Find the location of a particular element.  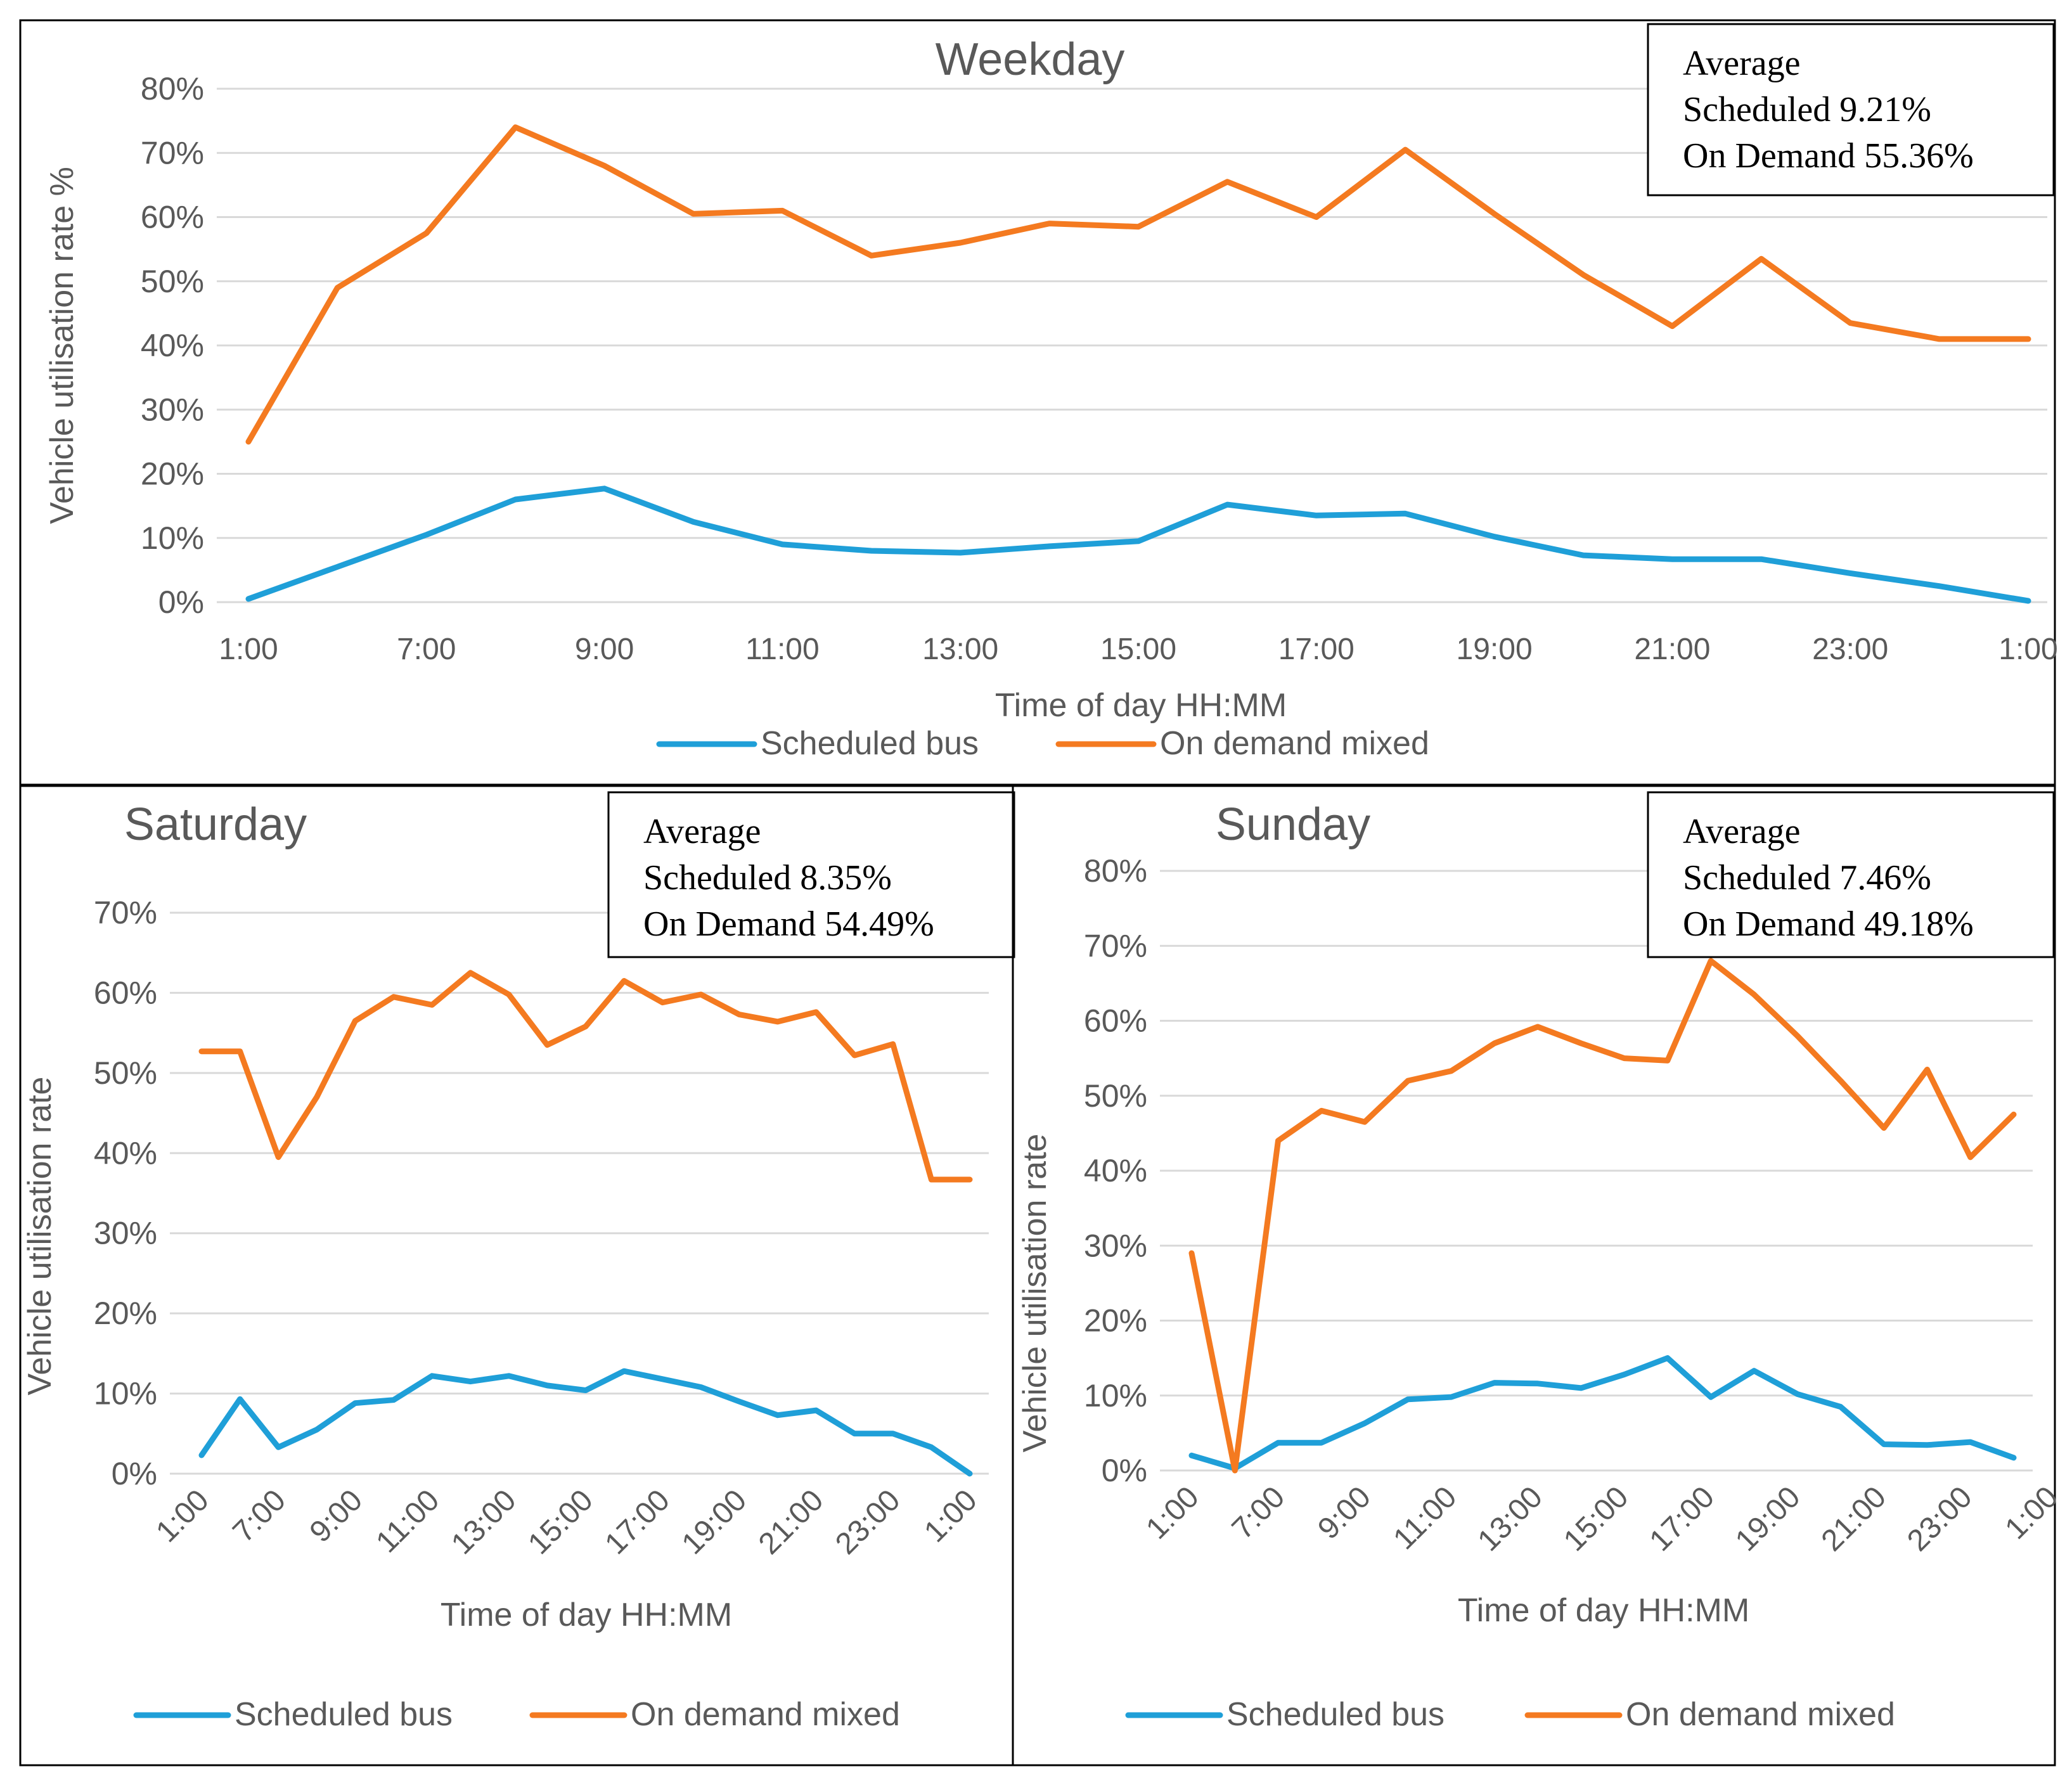

chart-title: Weekday is located at coordinates (1030, 59).